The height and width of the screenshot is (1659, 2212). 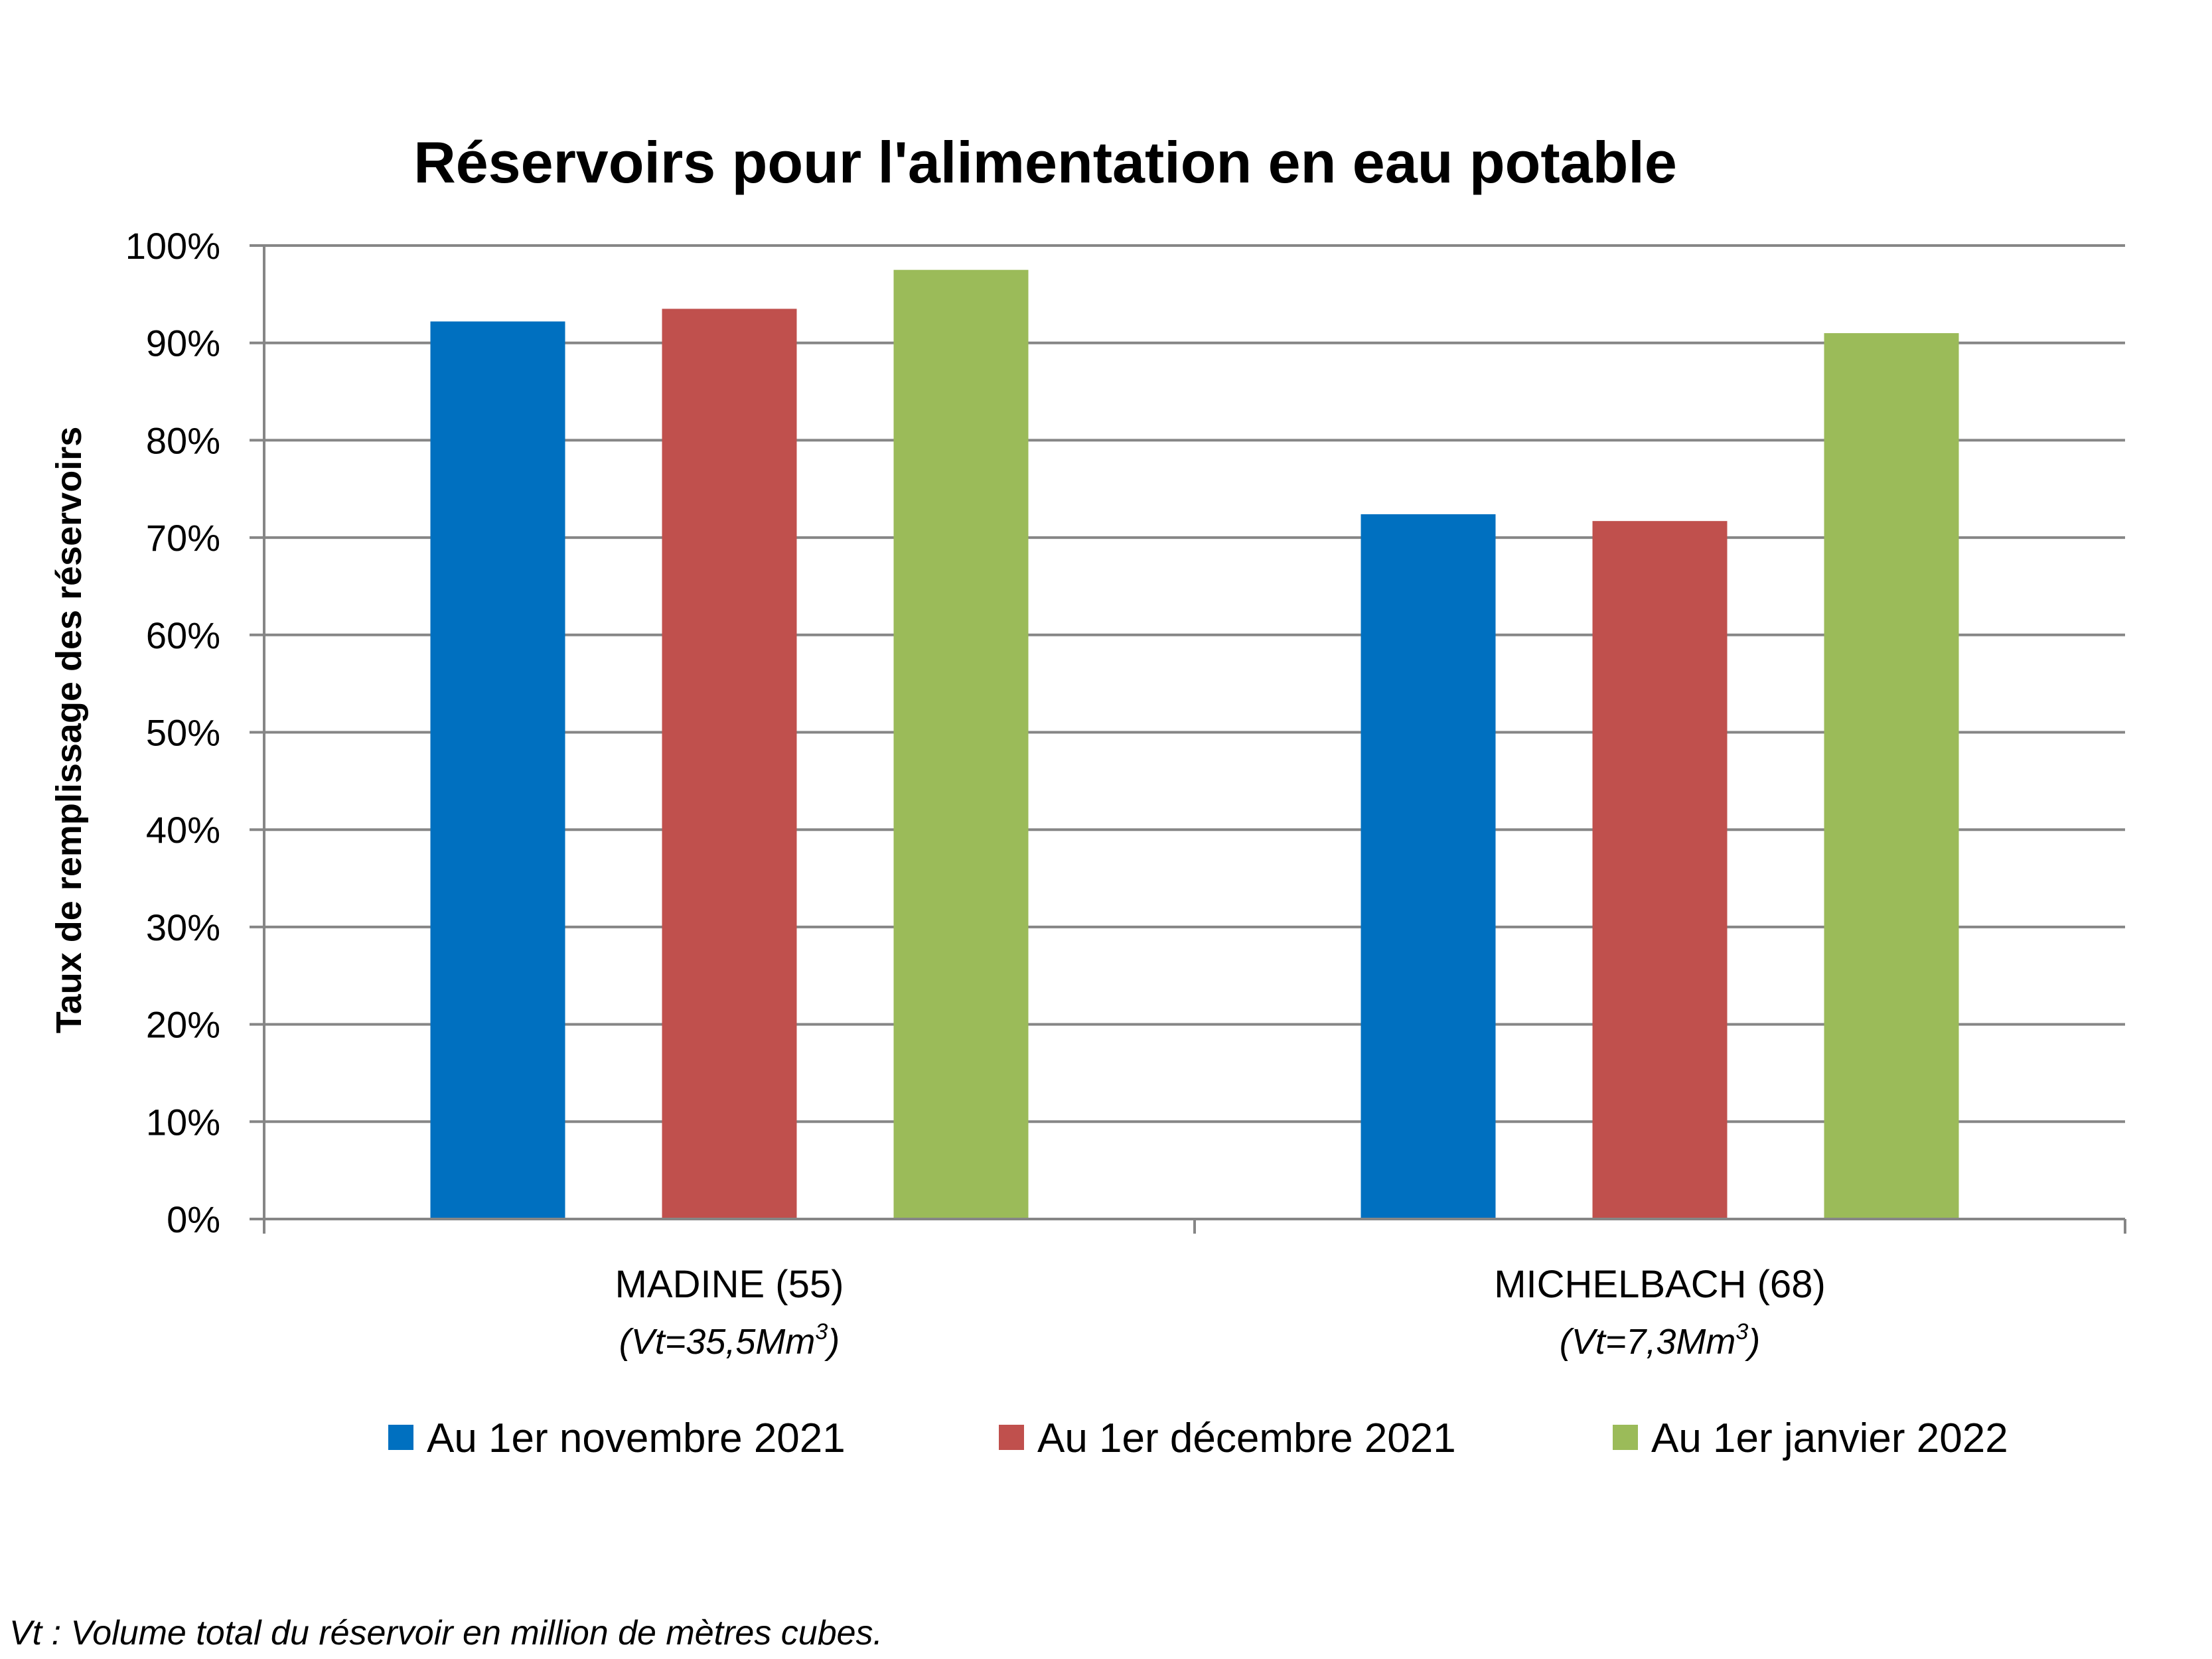 What do you see at coordinates (183, 733) in the screenshot?
I see `y-tick-label: 50%` at bounding box center [183, 733].